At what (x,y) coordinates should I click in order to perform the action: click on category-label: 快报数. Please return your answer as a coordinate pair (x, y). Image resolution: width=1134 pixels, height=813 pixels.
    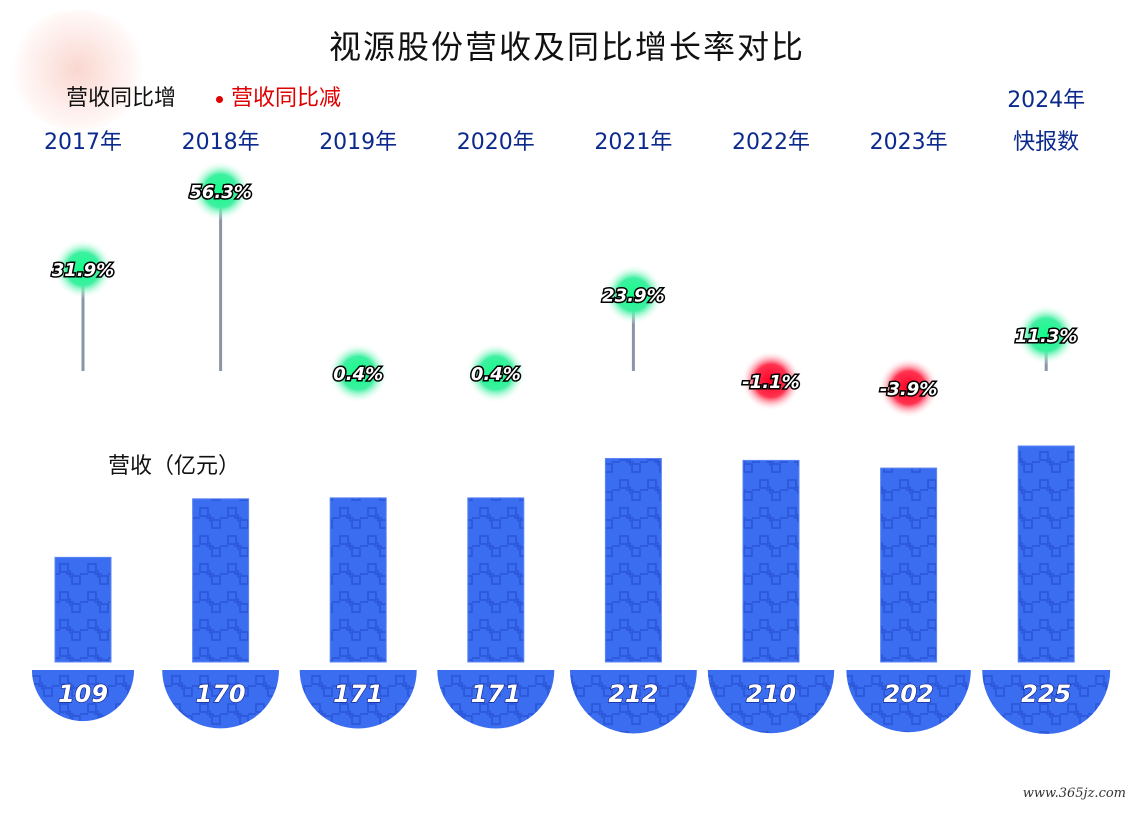
    Looking at the image, I should click on (1046, 142).